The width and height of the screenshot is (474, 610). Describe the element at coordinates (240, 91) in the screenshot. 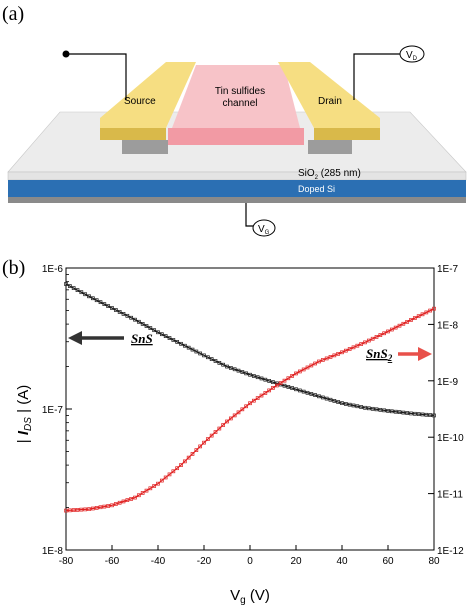

I see `channel-label-line1: Tin sulfides` at that location.